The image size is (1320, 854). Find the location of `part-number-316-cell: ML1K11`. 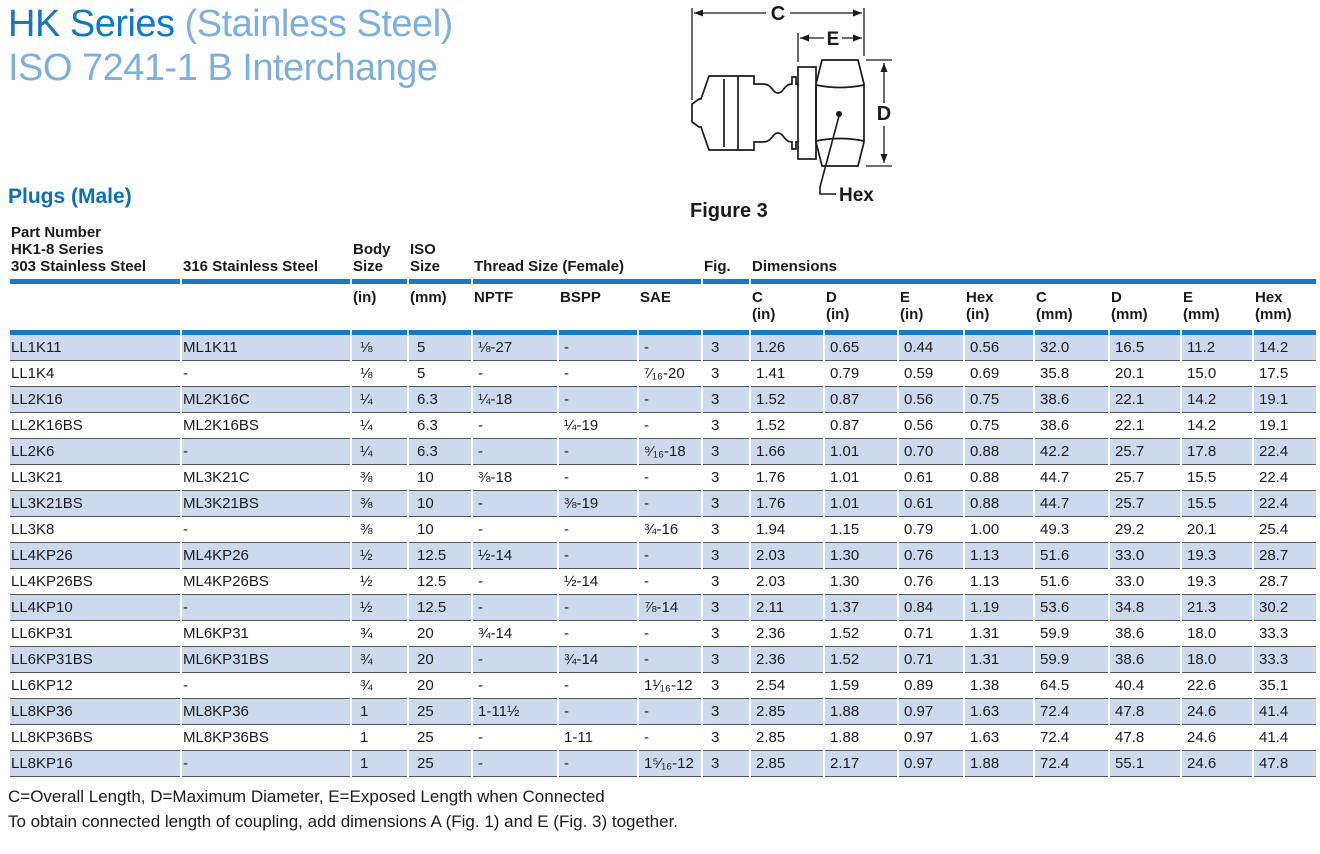

part-number-316-cell: ML1K11 is located at coordinates (266, 347).